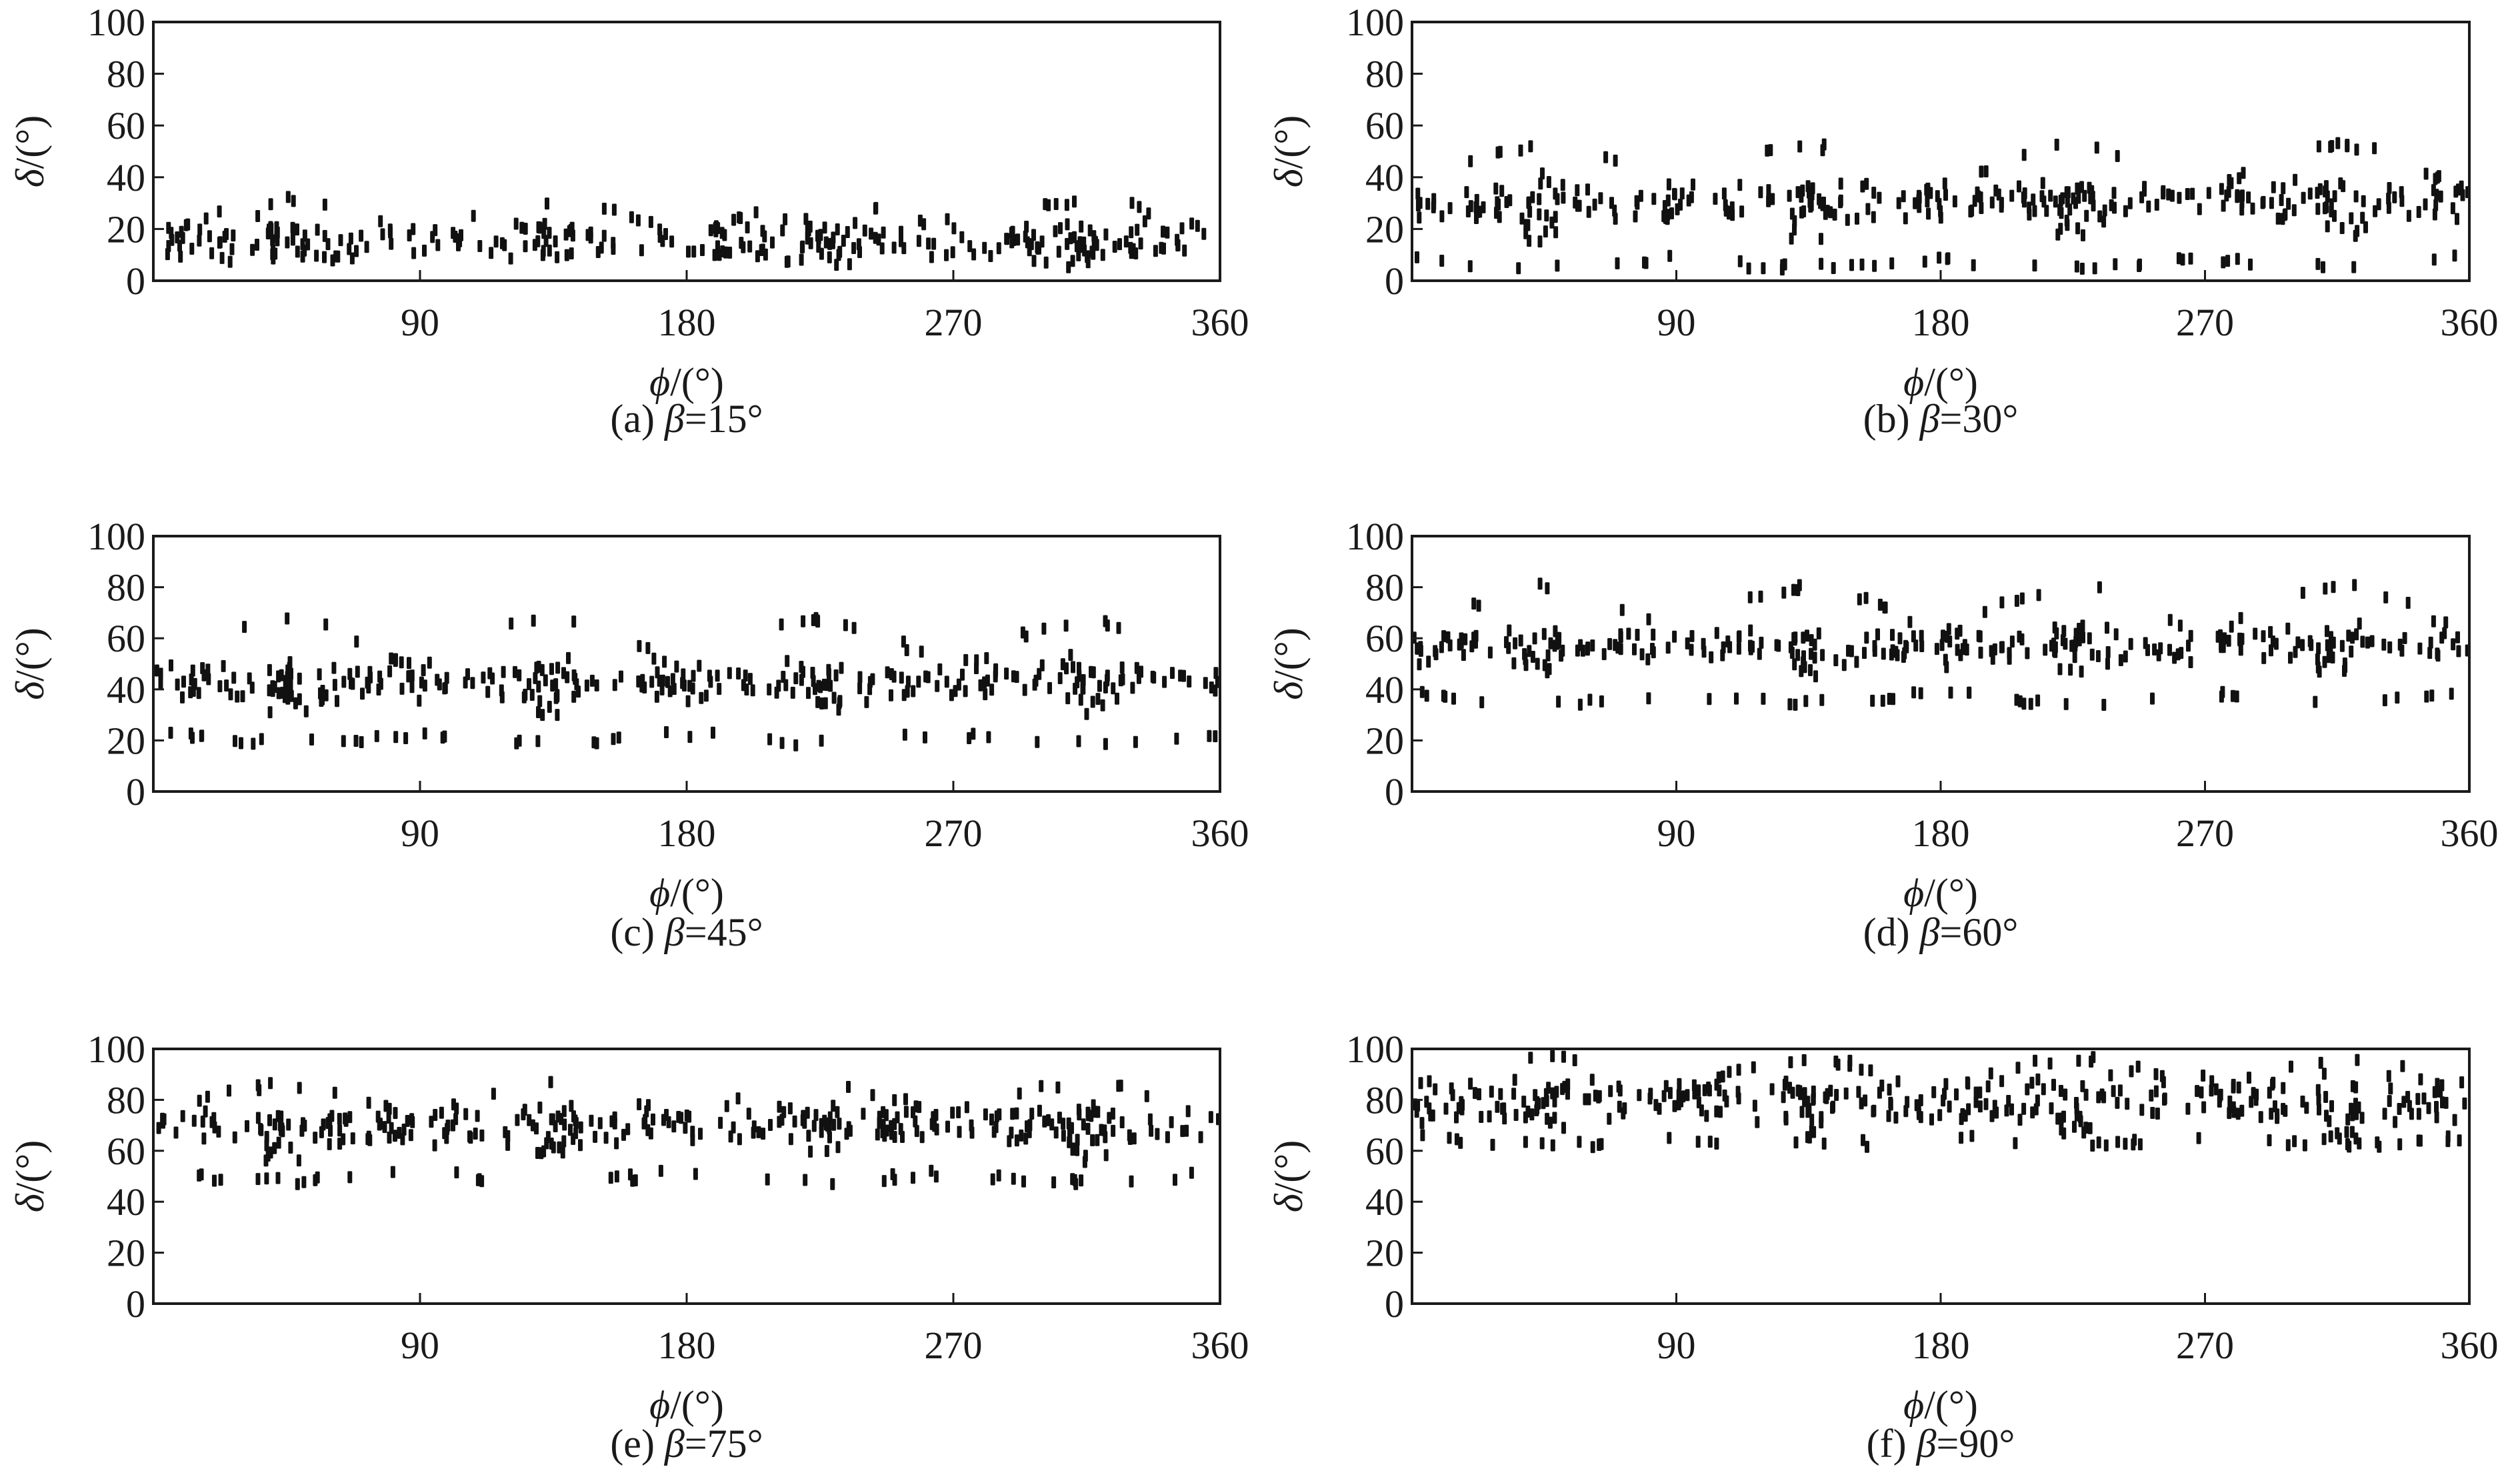 The height and width of the screenshot is (1481, 2520). I want to click on plot-frame-b, so click(1941, 152).